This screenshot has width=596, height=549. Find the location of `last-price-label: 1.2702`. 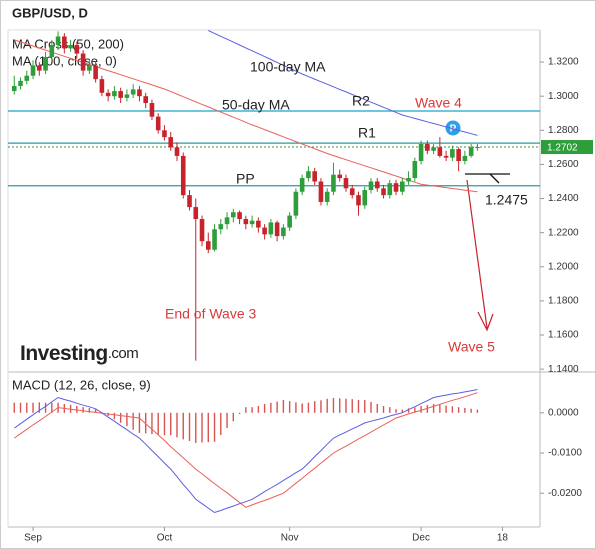

last-price-label: 1.2702 is located at coordinates (562, 148).